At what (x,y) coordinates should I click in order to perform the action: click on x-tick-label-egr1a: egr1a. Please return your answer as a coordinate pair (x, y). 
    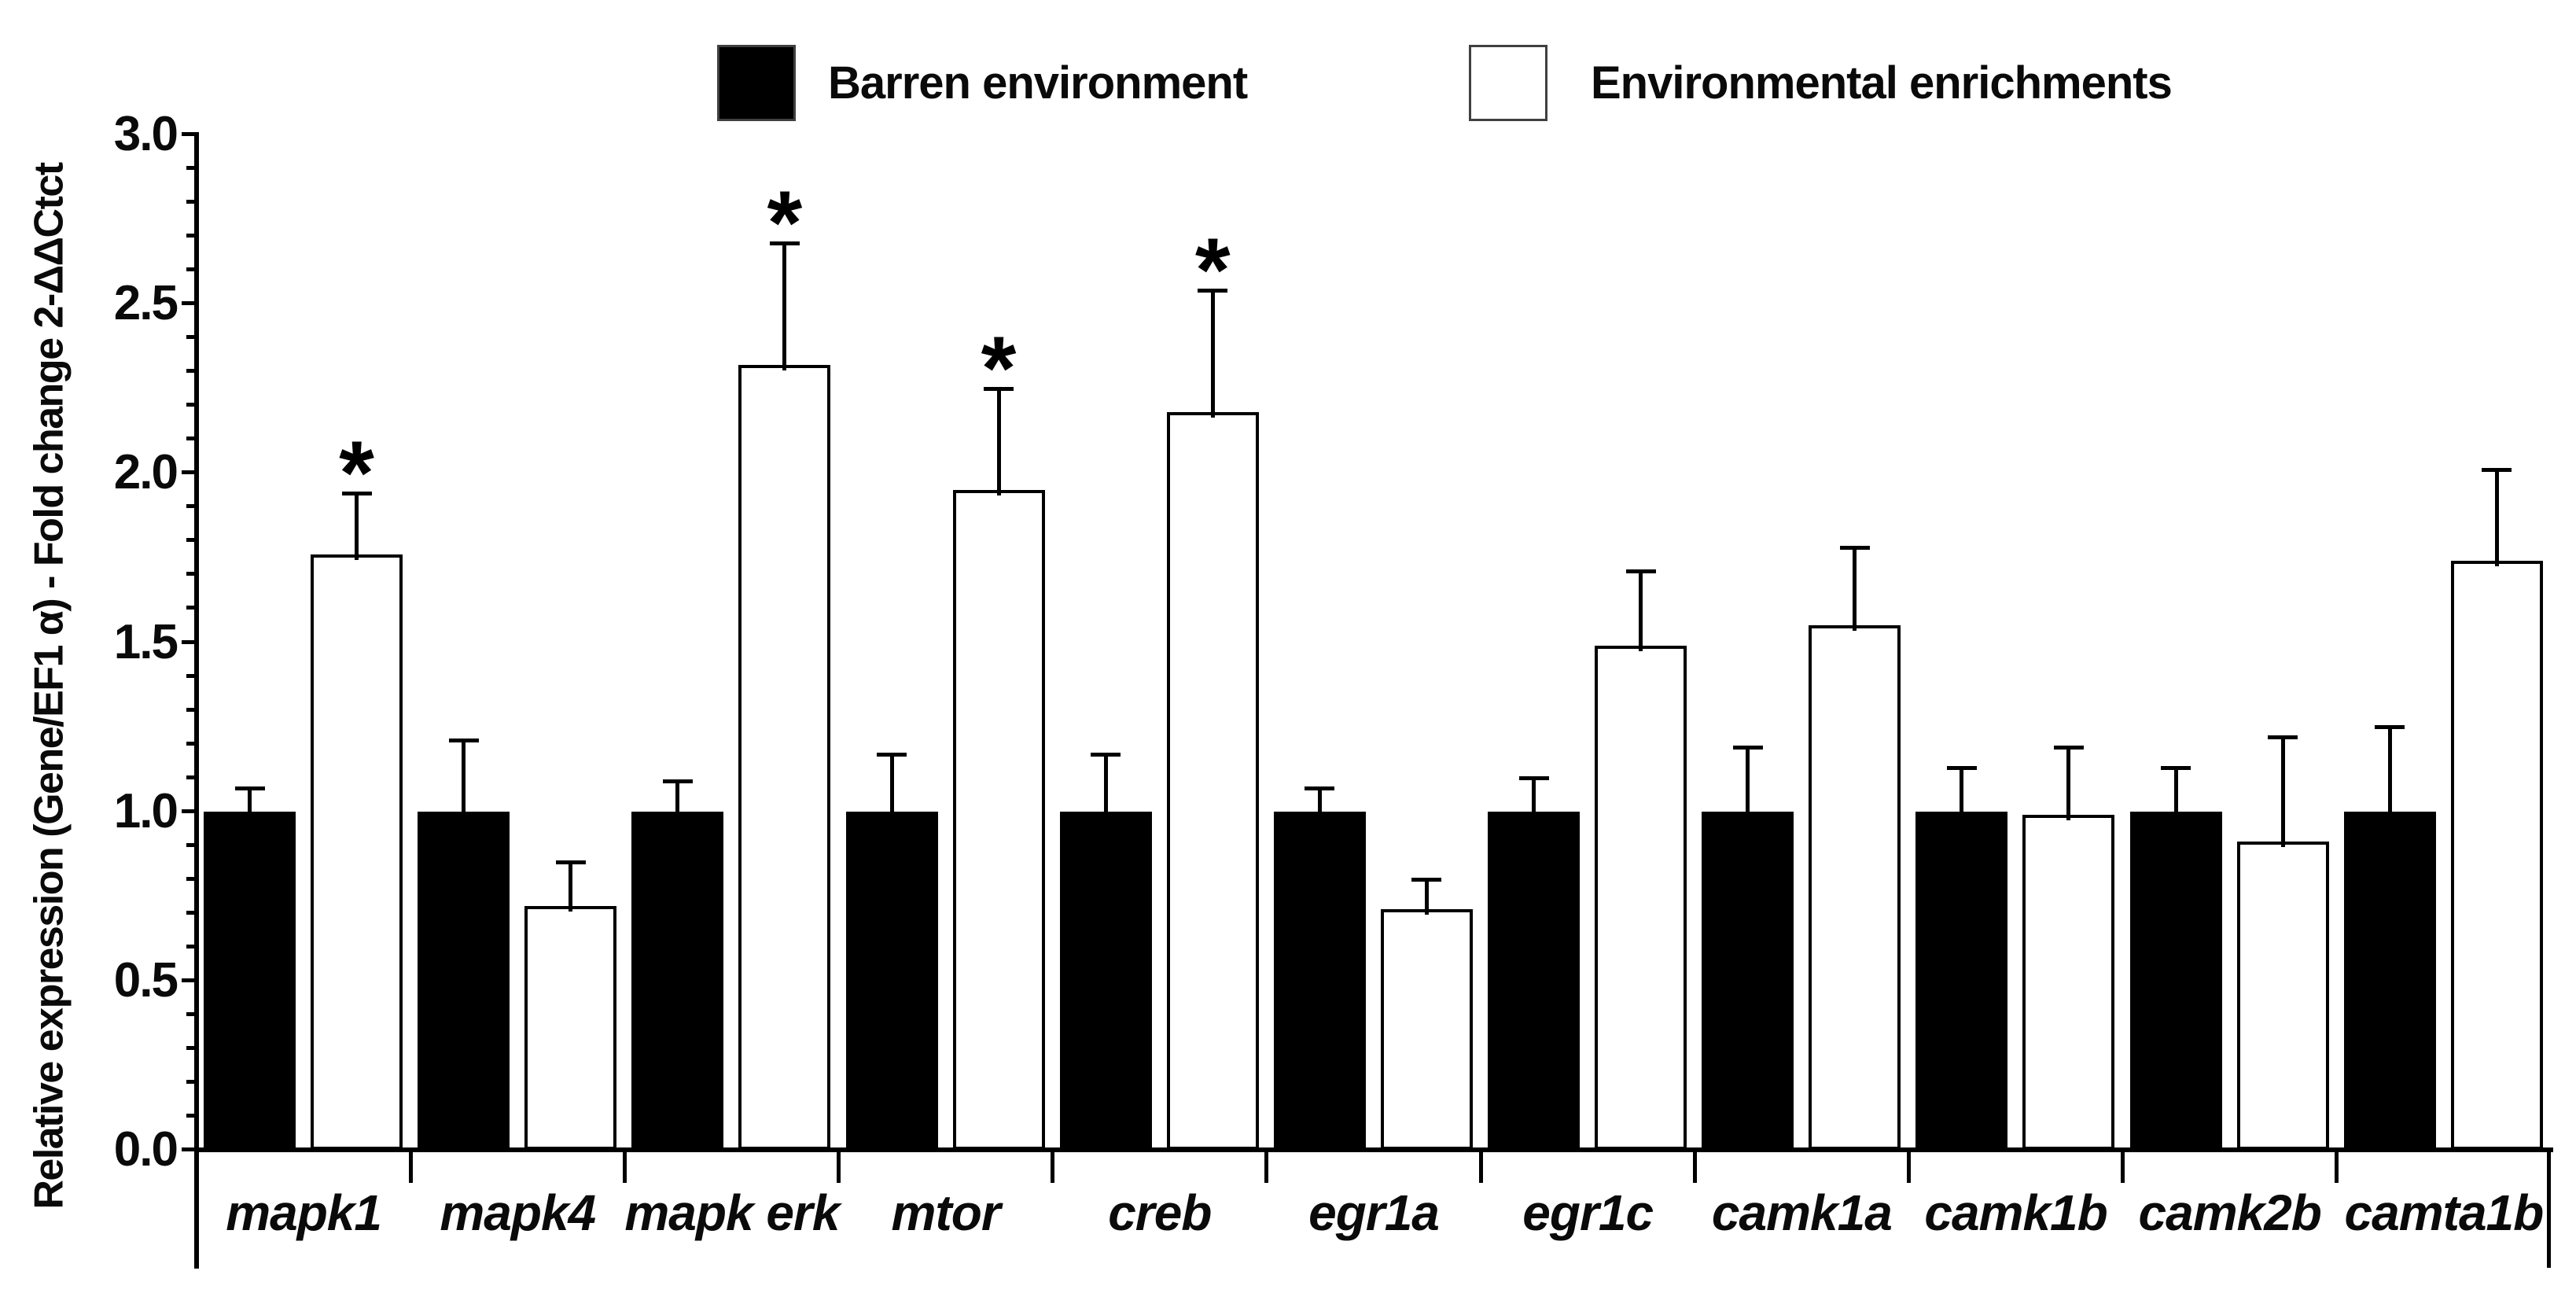
    Looking at the image, I should click on (1374, 1213).